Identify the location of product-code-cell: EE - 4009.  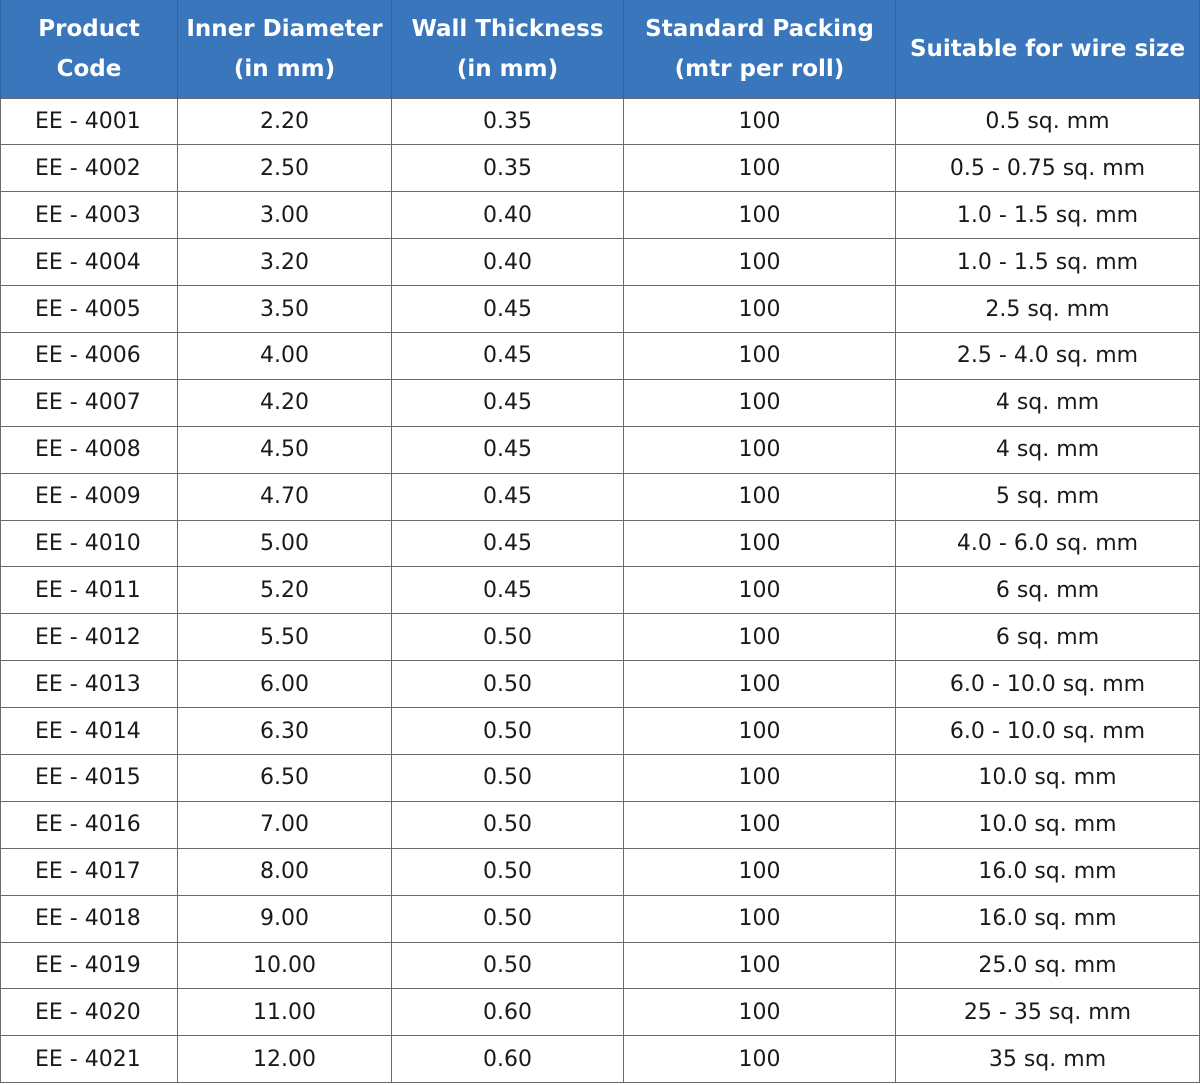
(89, 496).